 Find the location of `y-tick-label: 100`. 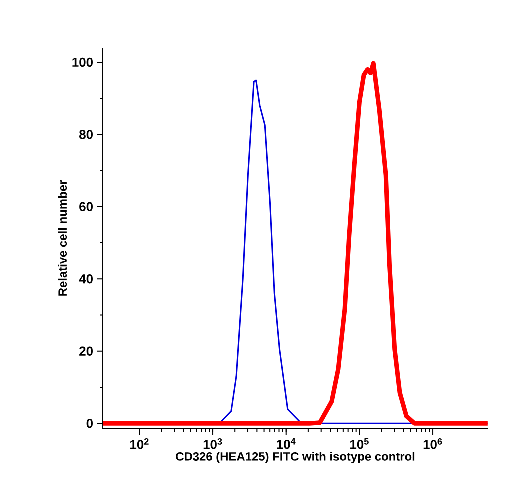

y-tick-label: 100 is located at coordinates (82, 63).